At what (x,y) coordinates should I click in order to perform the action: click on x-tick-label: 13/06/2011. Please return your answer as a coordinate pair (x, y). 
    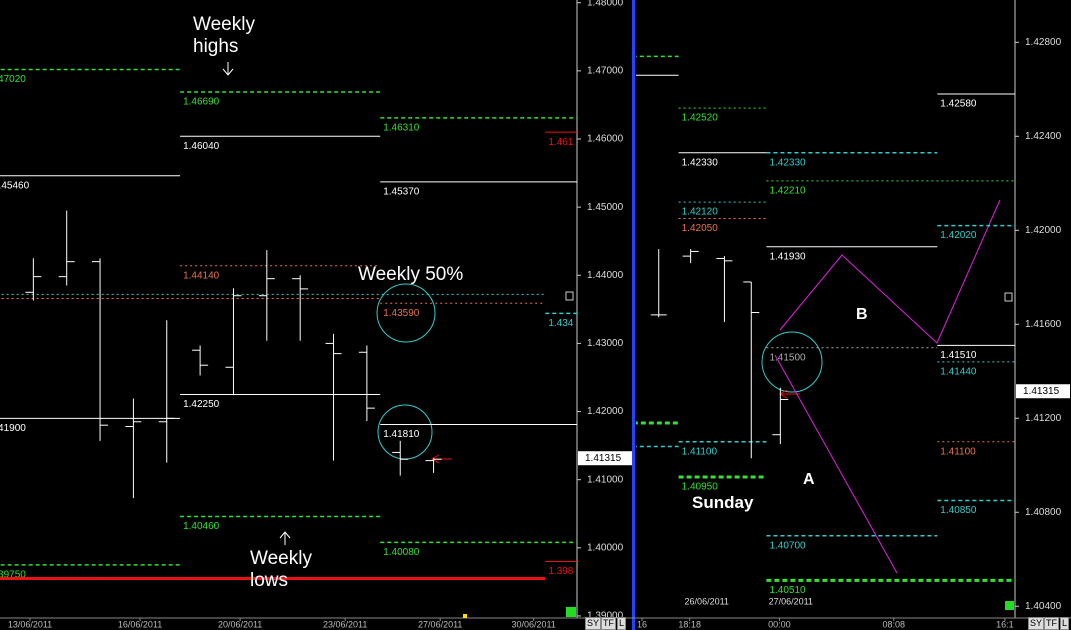
    Looking at the image, I should click on (30, 624).